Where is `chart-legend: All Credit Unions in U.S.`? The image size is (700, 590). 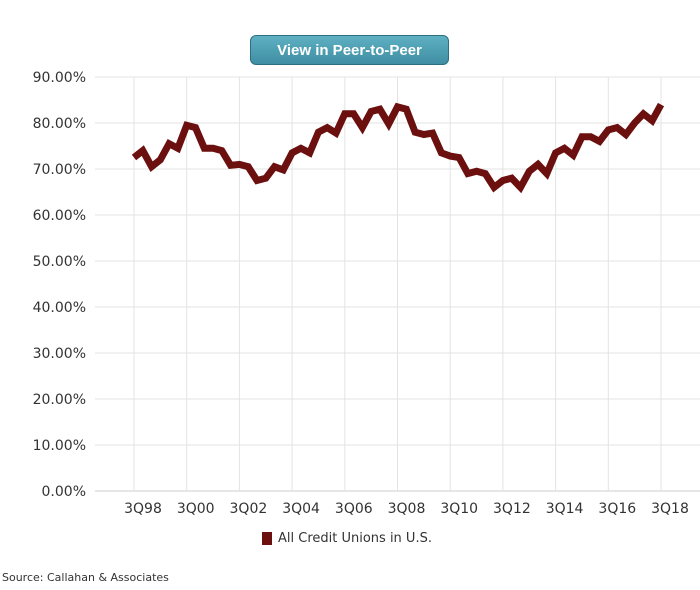 chart-legend: All Credit Unions in U.S. is located at coordinates (347, 538).